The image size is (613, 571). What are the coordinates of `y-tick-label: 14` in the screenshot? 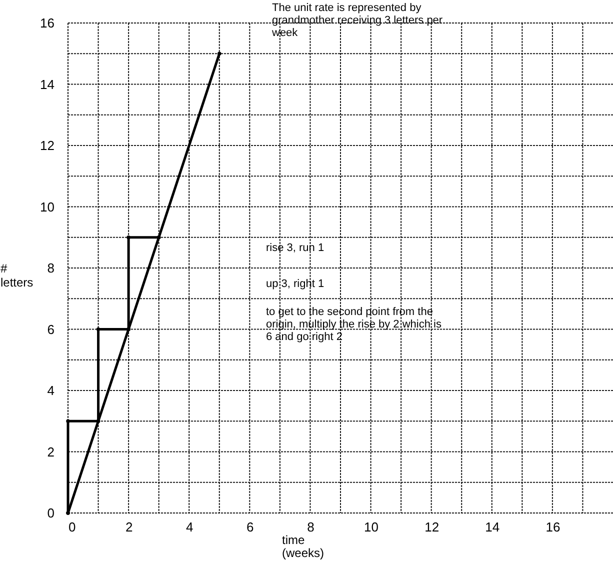 It's located at (47, 84).